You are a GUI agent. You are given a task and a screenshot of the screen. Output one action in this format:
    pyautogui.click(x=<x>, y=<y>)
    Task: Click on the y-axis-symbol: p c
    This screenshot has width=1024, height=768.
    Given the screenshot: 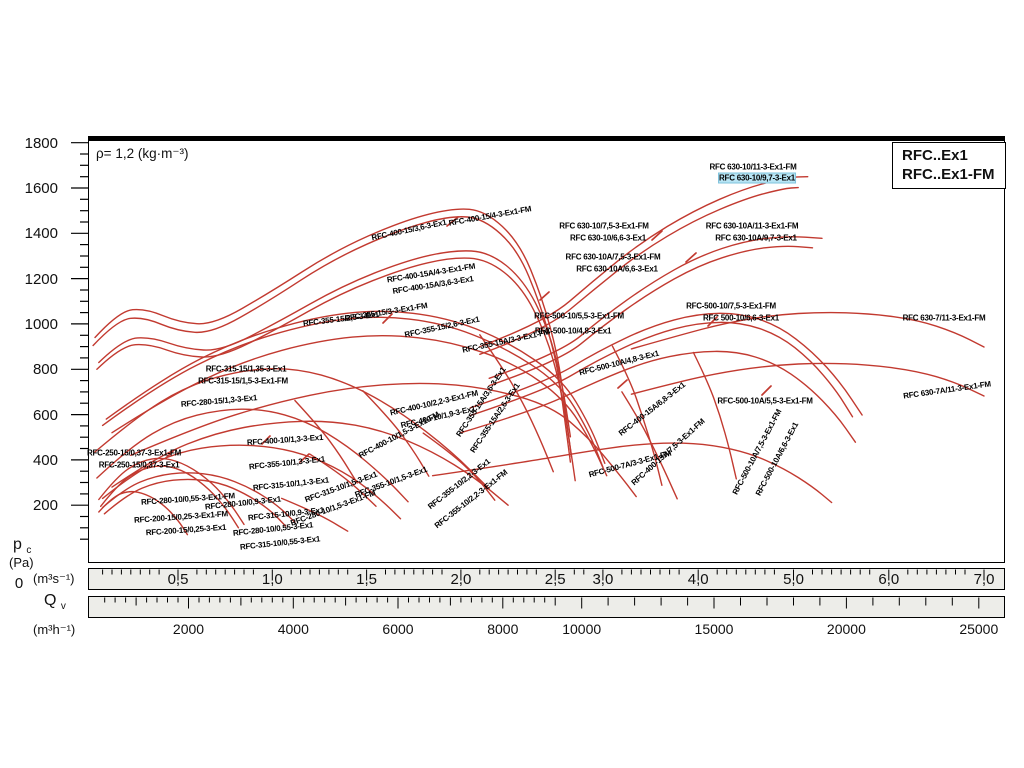 What is the action you would take?
    pyautogui.click(x=22, y=546)
    